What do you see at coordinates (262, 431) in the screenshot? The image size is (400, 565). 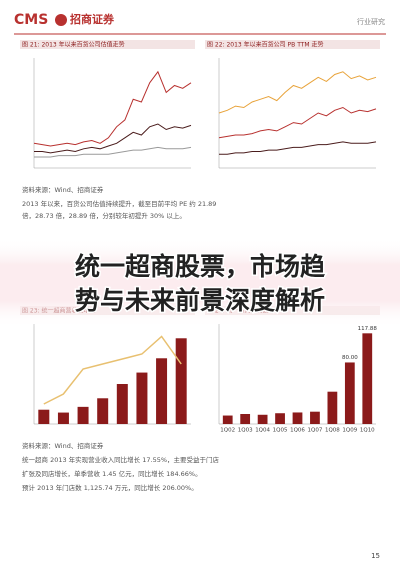 I see `x-tick-label: 1Q04` at bounding box center [262, 431].